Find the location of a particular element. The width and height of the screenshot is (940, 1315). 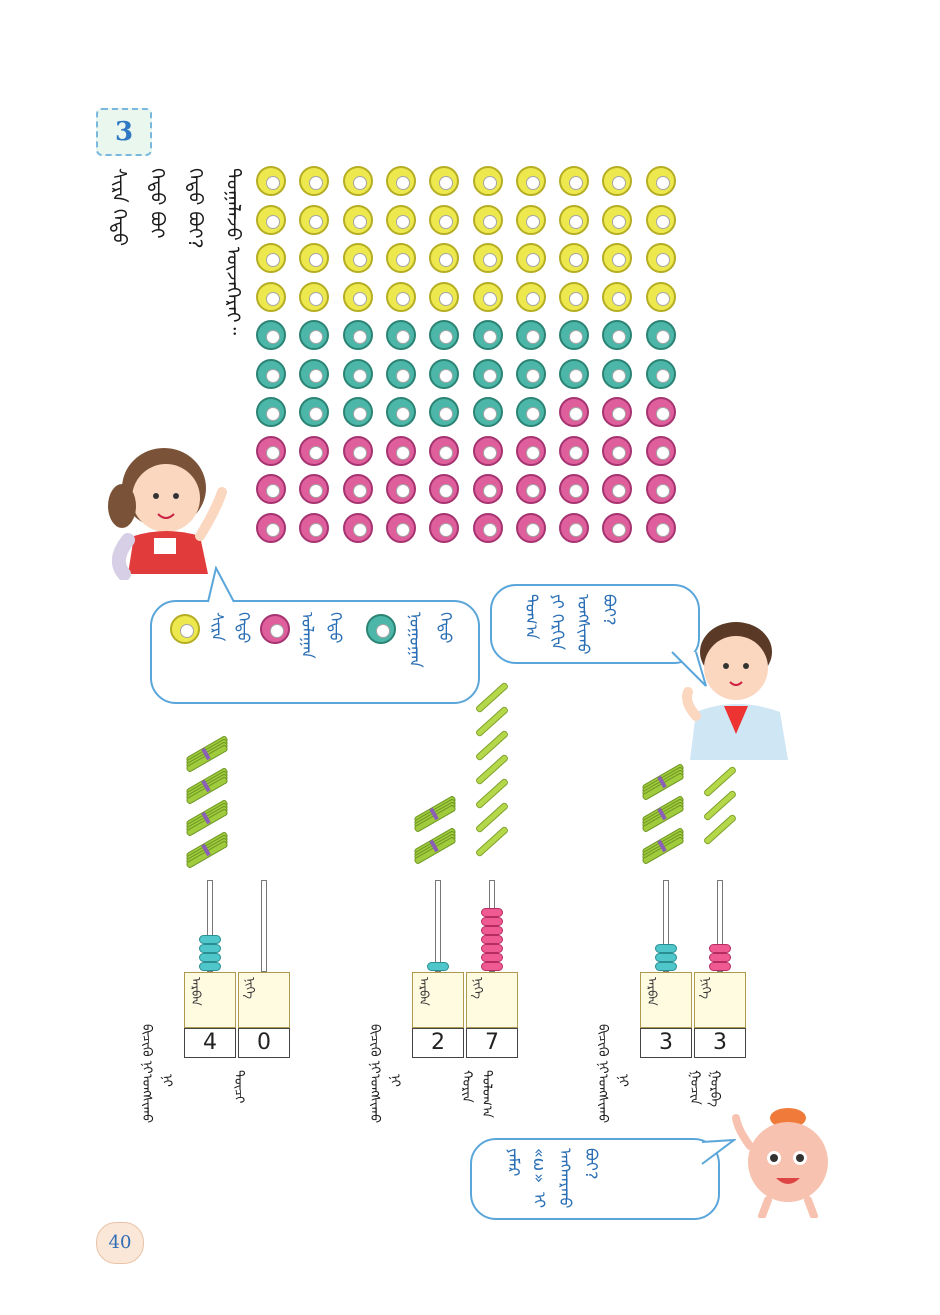

apple-mascot-illustration is located at coordinates (780, 1163).